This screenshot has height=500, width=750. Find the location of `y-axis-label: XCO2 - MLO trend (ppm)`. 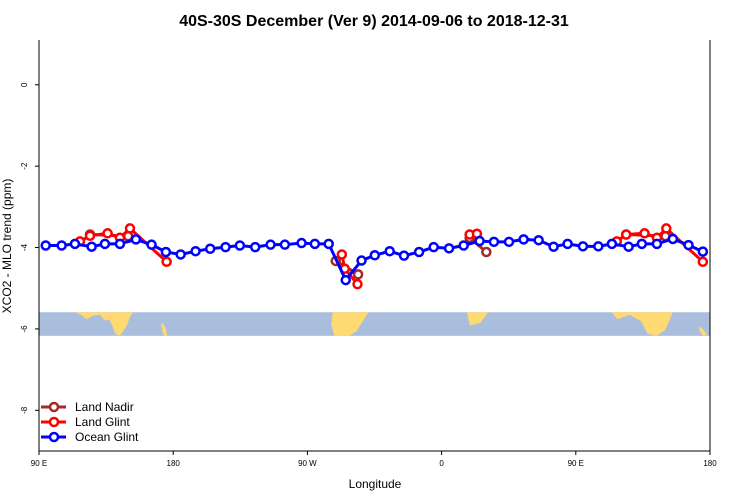

y-axis-label: XCO2 - MLO trend (ppm) is located at coordinates (7, 246).